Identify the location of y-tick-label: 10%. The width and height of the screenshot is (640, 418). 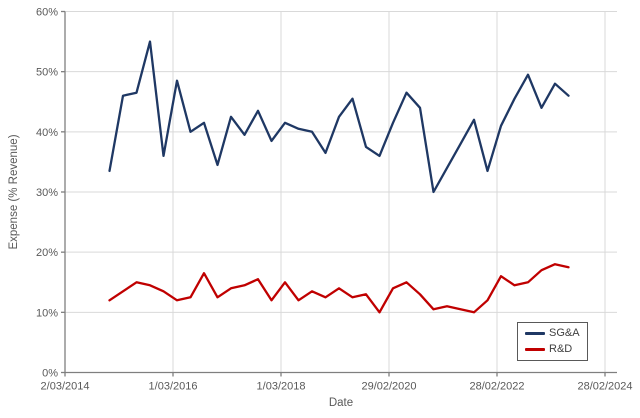
(47, 313).